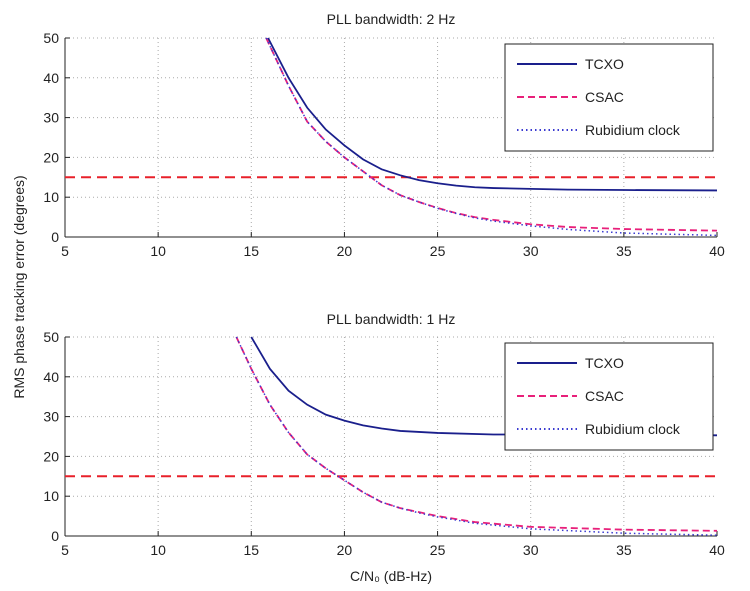  I want to click on chart-title: PLL bandwidth: 1 Hz, so click(391, 319).